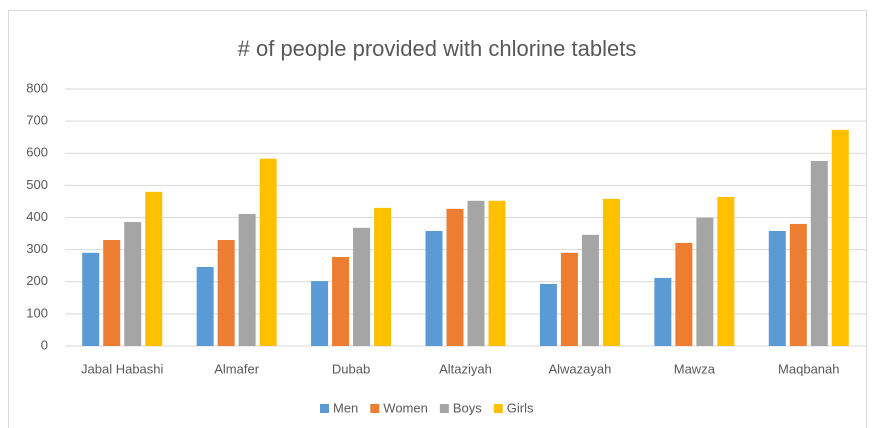 Image resolution: width=874 pixels, height=428 pixels. Describe the element at coordinates (122, 368) in the screenshot. I see `x-tick-label: Jabal Habashi` at that location.